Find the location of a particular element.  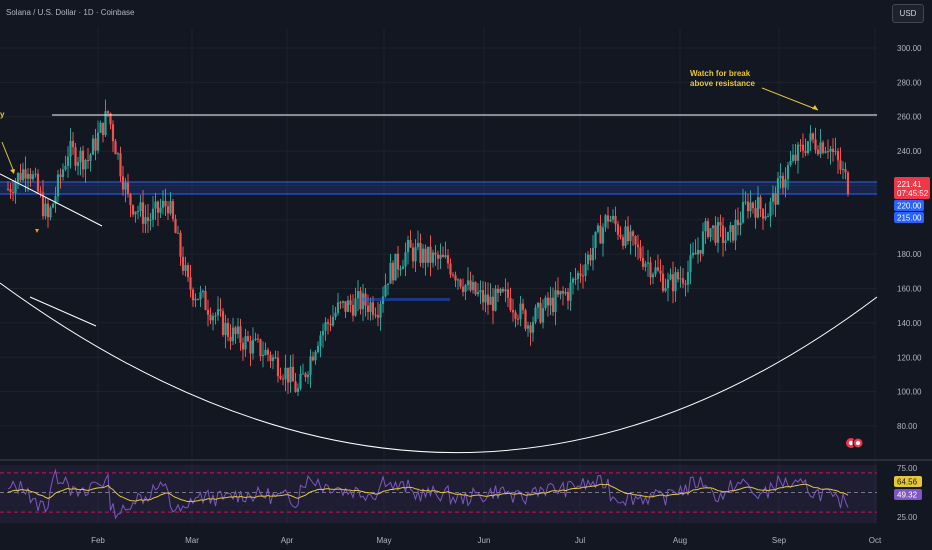

alert-icon is located at coordinates (858, 443).